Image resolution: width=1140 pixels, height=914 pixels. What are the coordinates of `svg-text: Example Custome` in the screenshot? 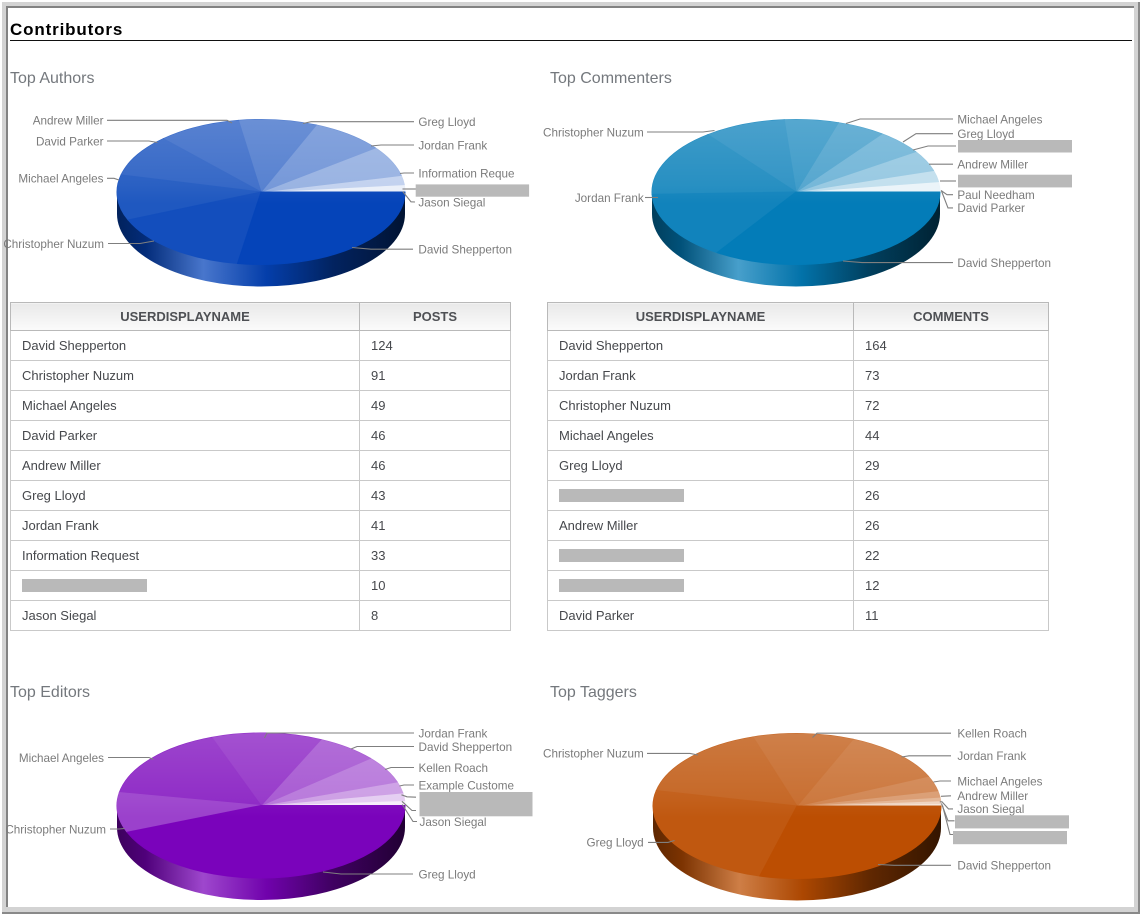 It's located at (467, 785).